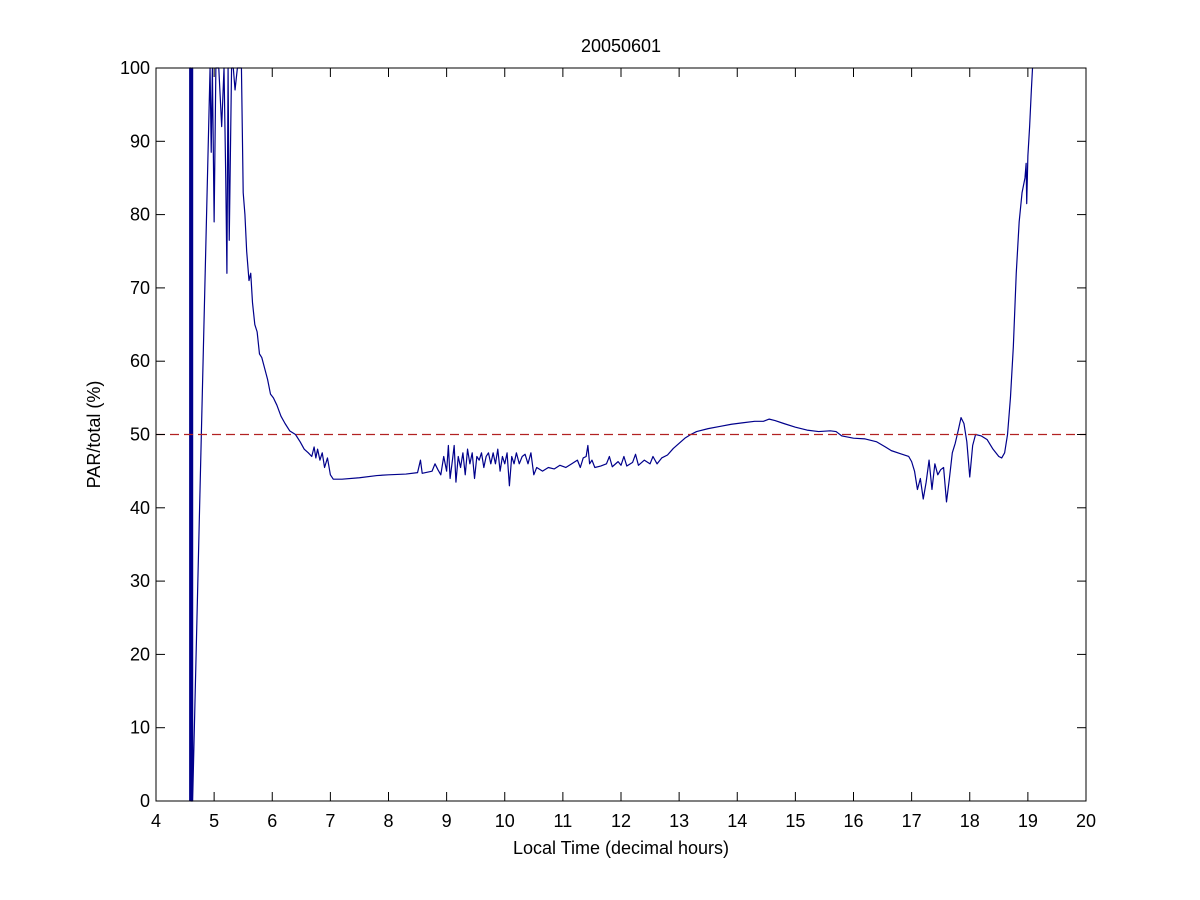 The height and width of the screenshot is (900, 1200). I want to click on y-tick-label: 50, so click(140, 435).